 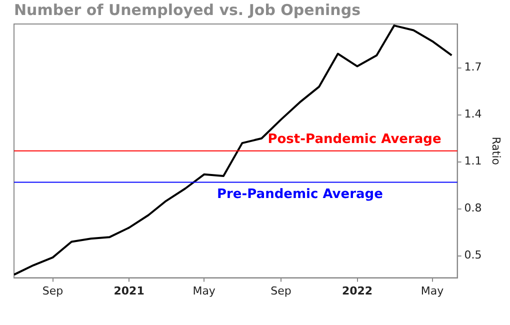 I want to click on x-tick-label: 2021, so click(x=129, y=291).